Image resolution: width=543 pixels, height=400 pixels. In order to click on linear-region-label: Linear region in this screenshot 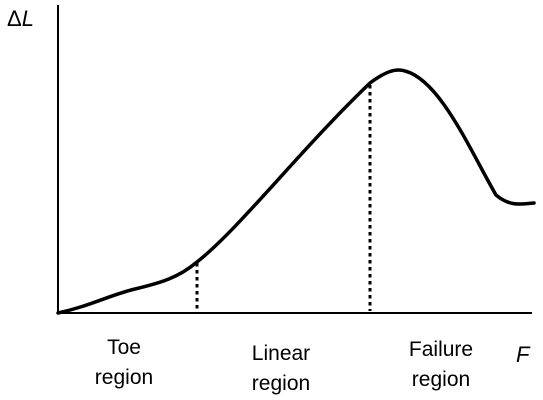, I will do `click(281, 368)`.